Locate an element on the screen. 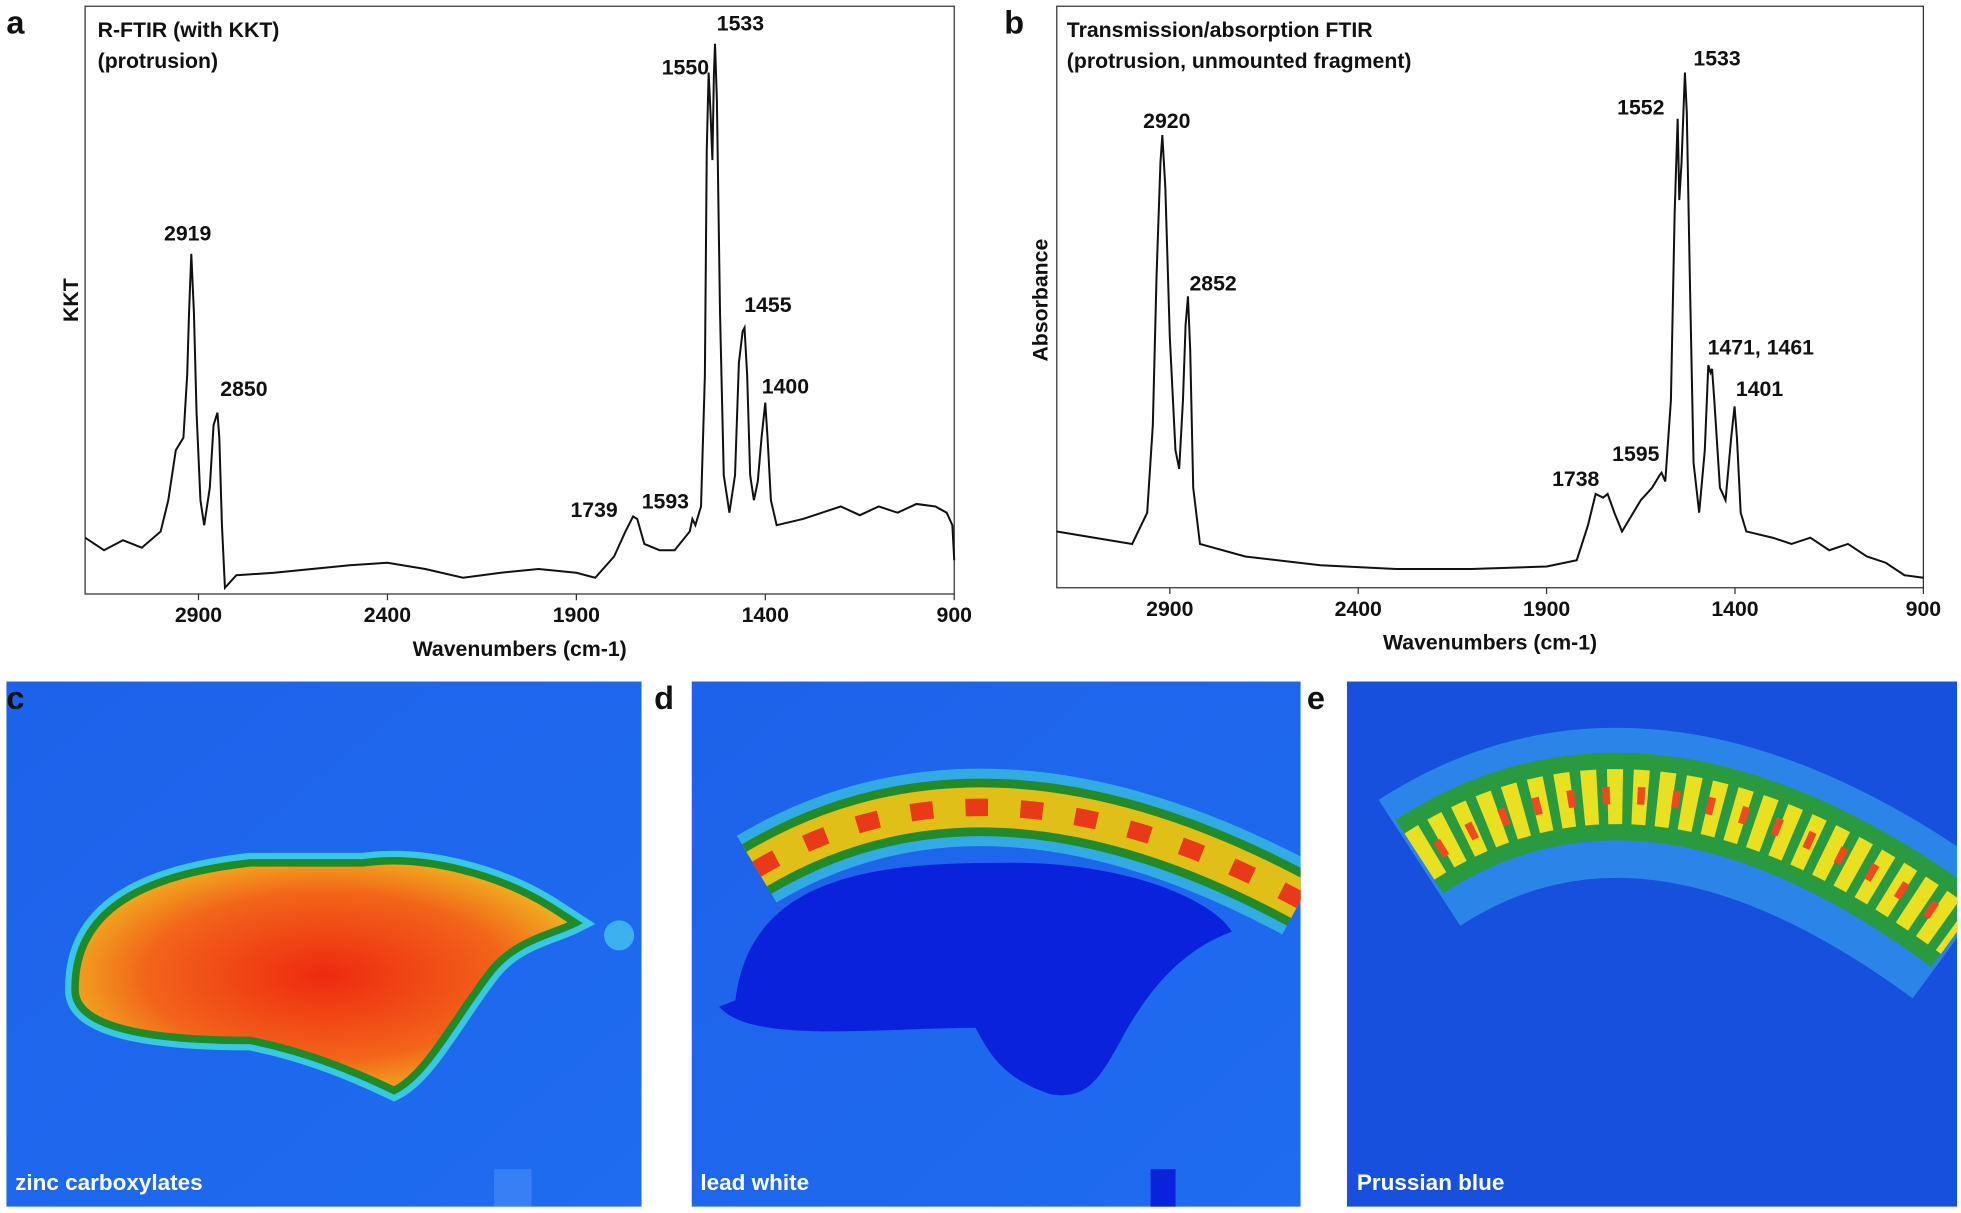 This screenshot has width=1961, height=1213. peak-label: 2919 is located at coordinates (187, 234).